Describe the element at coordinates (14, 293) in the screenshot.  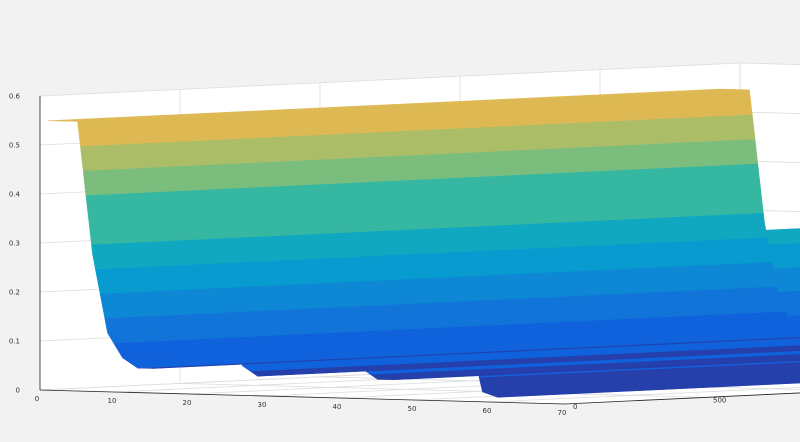
I see `z-tick-label: 0.2` at that location.